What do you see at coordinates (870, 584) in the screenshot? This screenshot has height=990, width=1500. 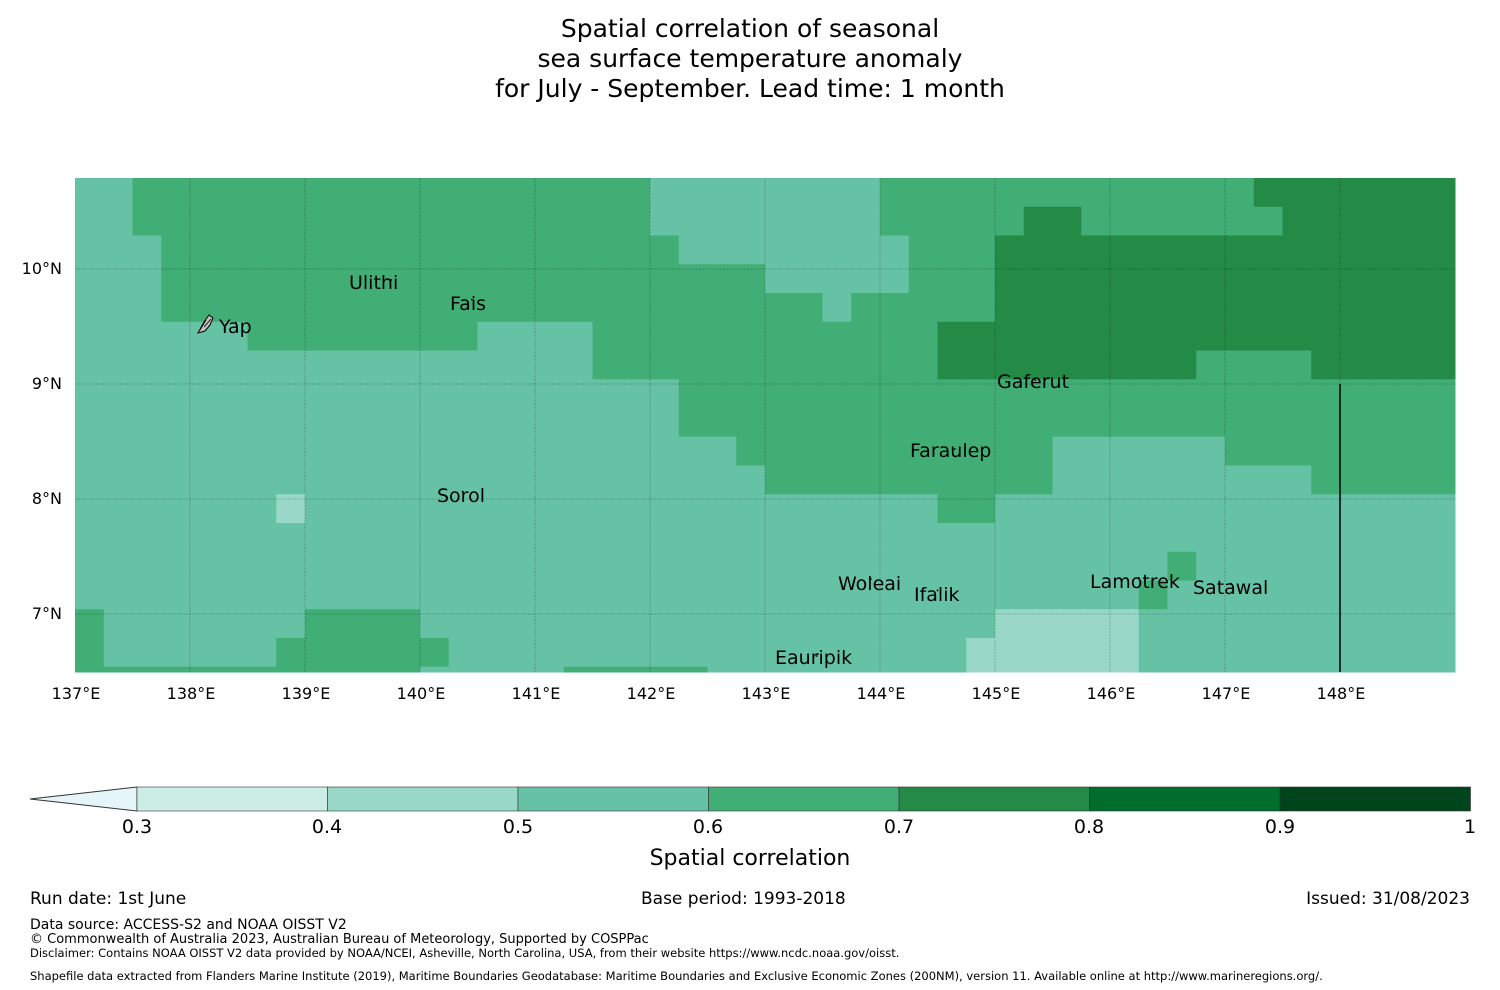 I see `place-label-woleai: Woleai` at bounding box center [870, 584].